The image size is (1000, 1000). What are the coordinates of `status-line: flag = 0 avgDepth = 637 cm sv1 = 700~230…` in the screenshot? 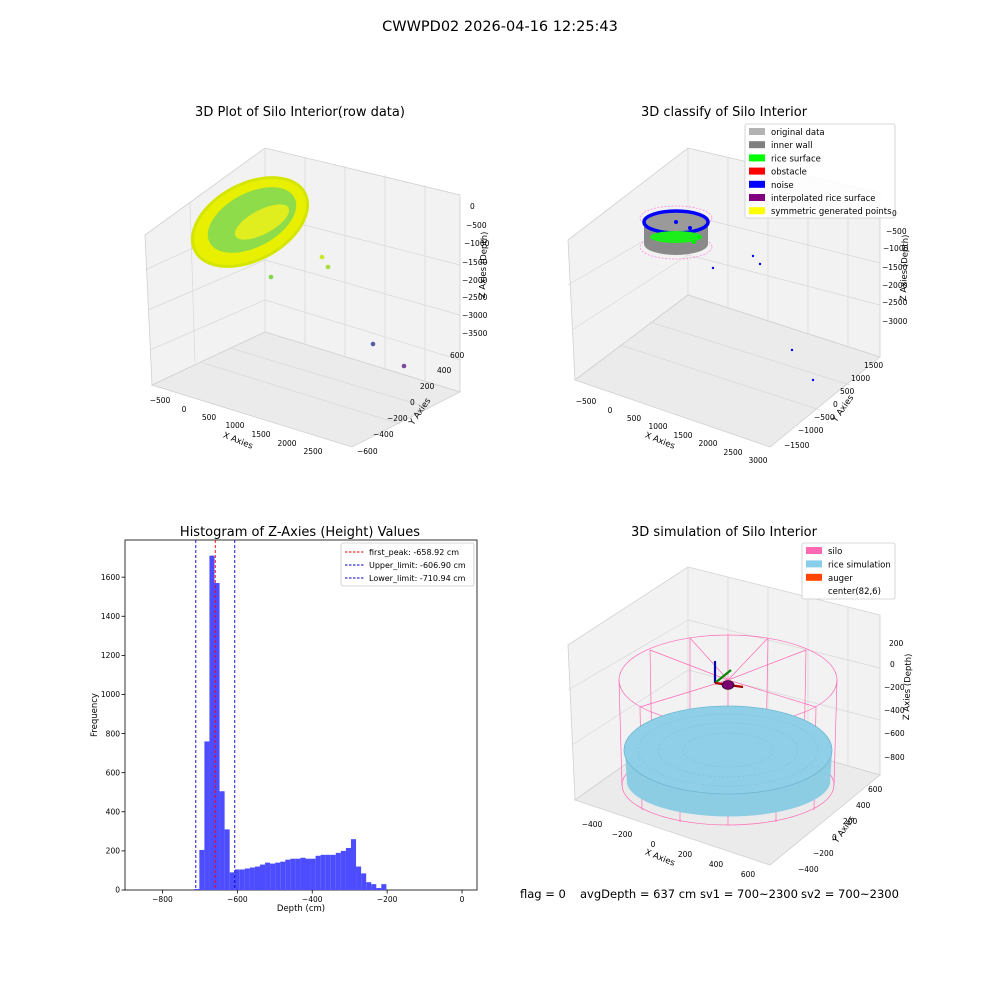 It's located at (500, 897).